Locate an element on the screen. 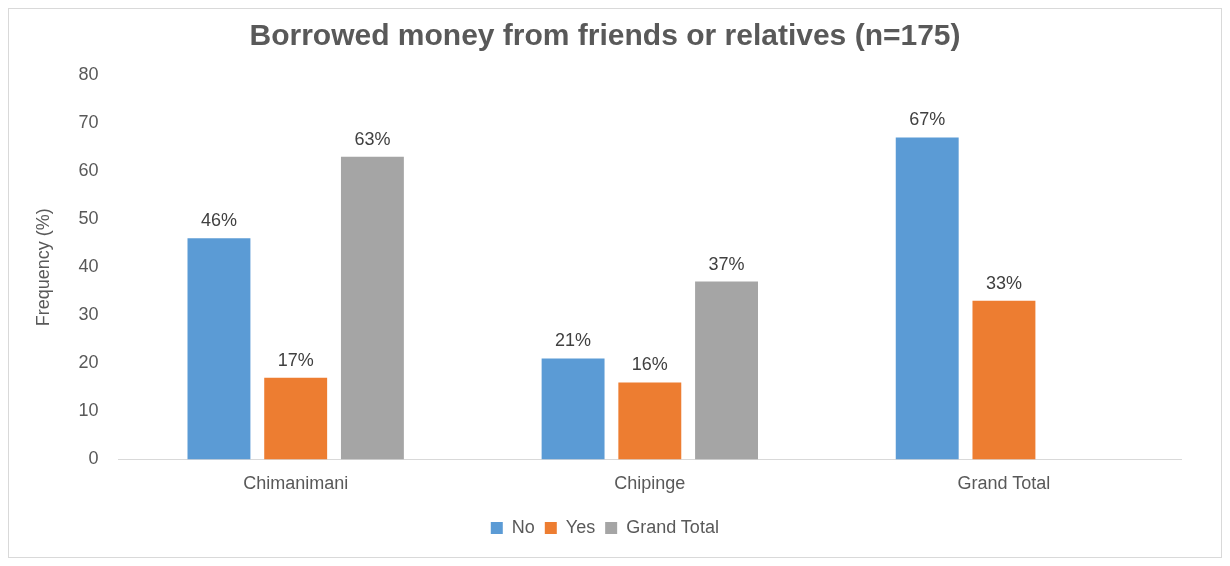 Image resolution: width=1230 pixels, height=566 pixels. y-tick-label: 50 is located at coordinates (88, 218).